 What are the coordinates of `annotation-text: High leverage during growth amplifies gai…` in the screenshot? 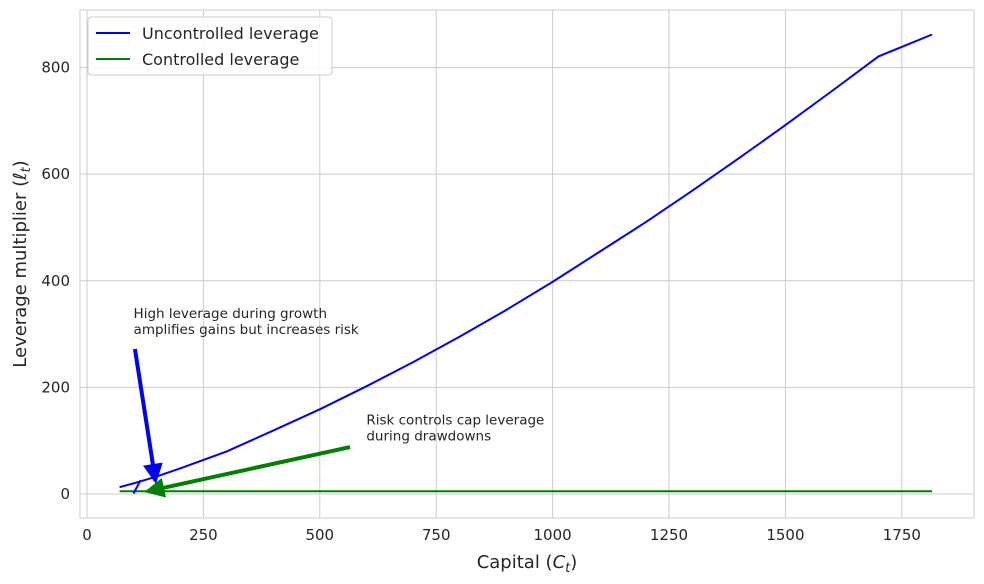 It's located at (246, 322).